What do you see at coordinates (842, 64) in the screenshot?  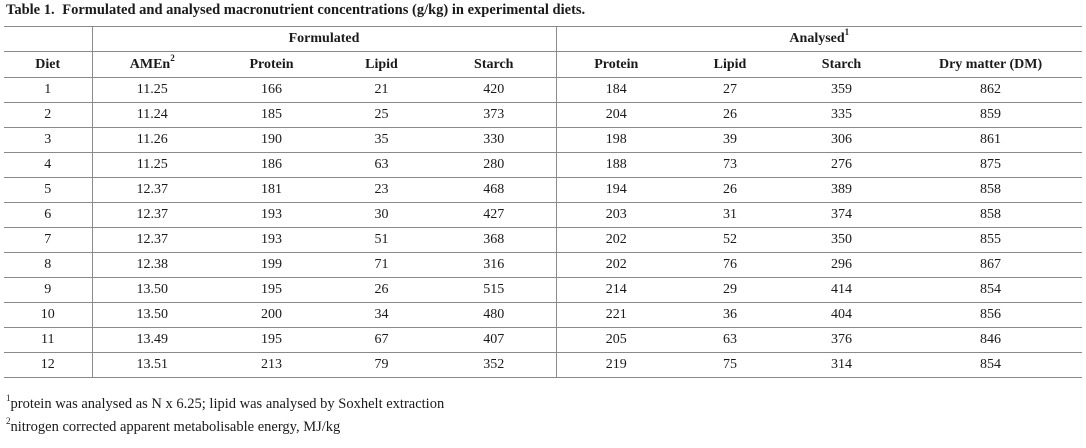 I see `col-header-analysed-starch: Starch` at bounding box center [842, 64].